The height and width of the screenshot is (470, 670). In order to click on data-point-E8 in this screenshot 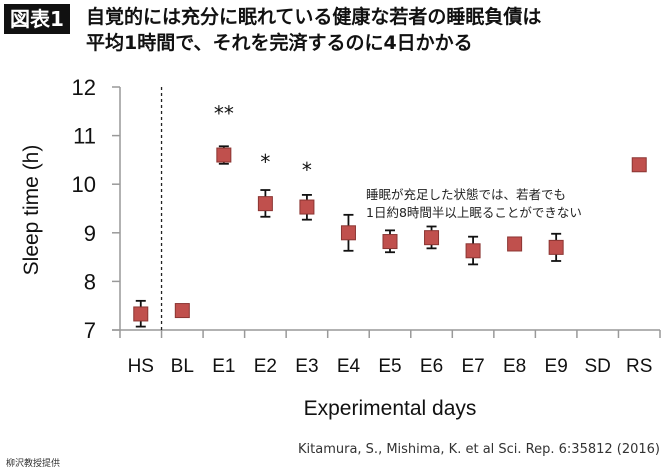, I will do `click(515, 244)`.